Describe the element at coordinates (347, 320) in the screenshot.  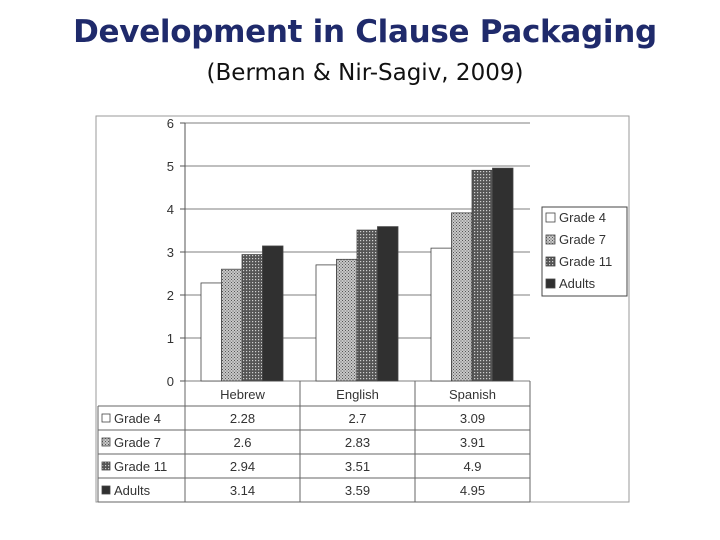
I see `bar-grade-7-english` at that location.